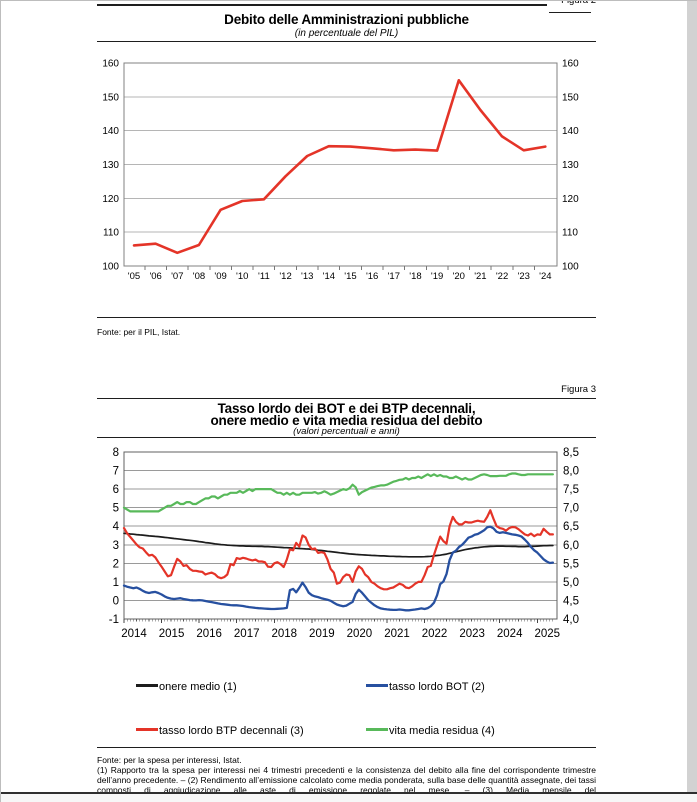 The height and width of the screenshot is (802, 697). Describe the element at coordinates (571, 620) in the screenshot. I see `svg-text: 4,0` at that location.